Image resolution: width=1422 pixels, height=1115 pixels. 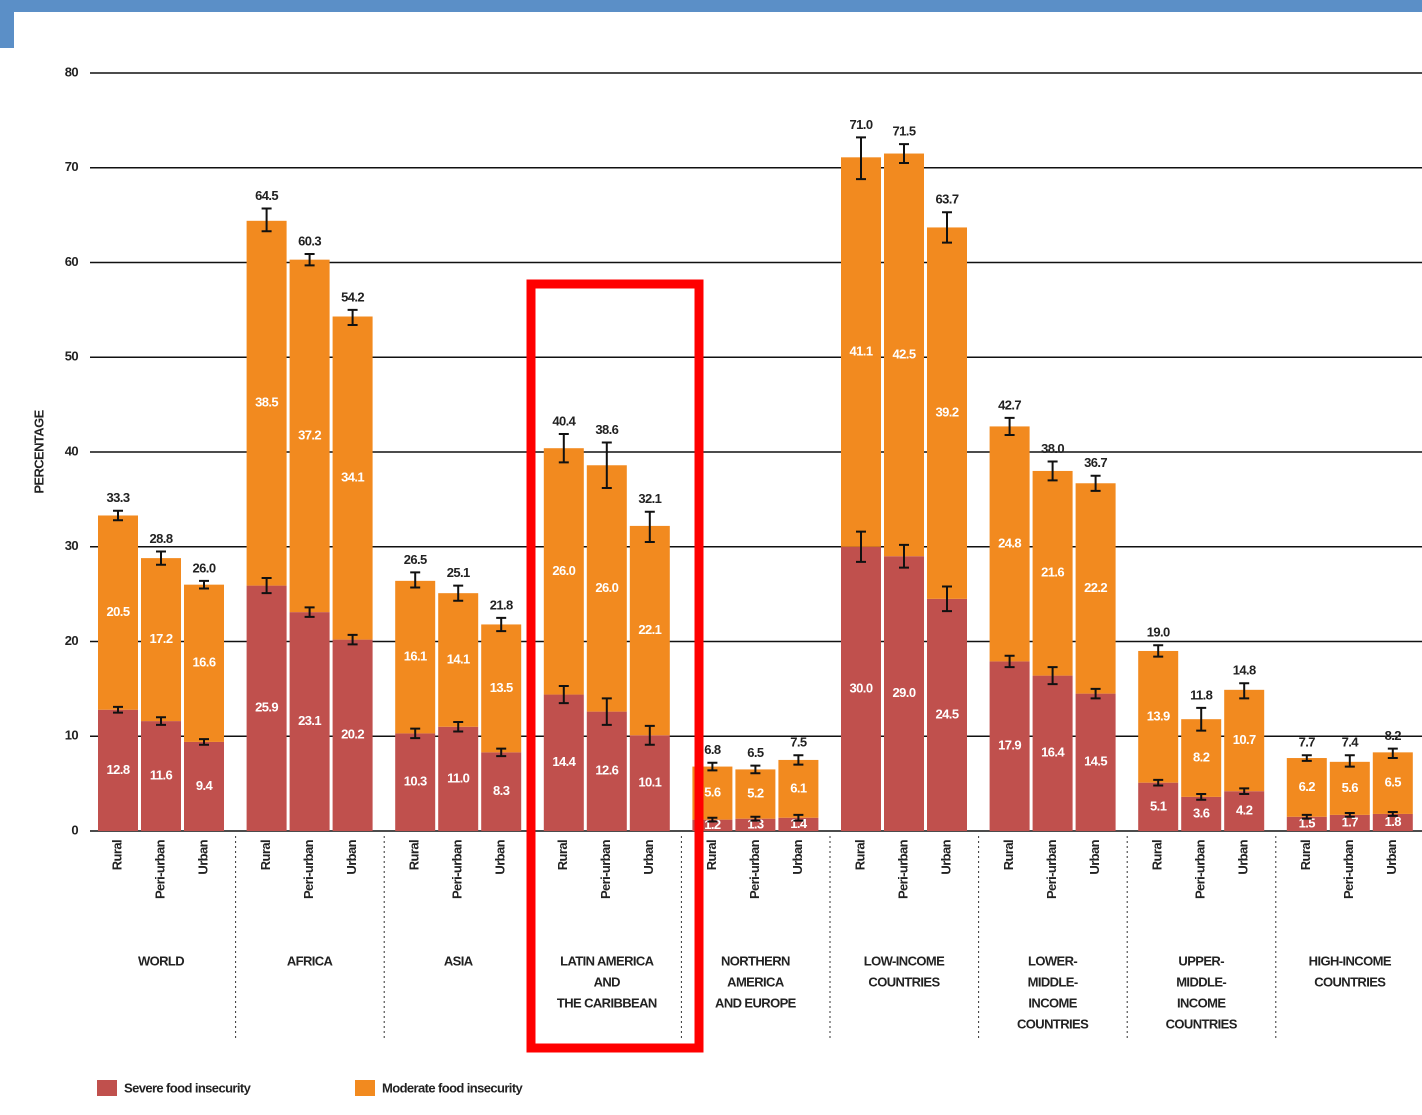 I want to click on group-label: LOW-INCOME, so click(x=904, y=960).